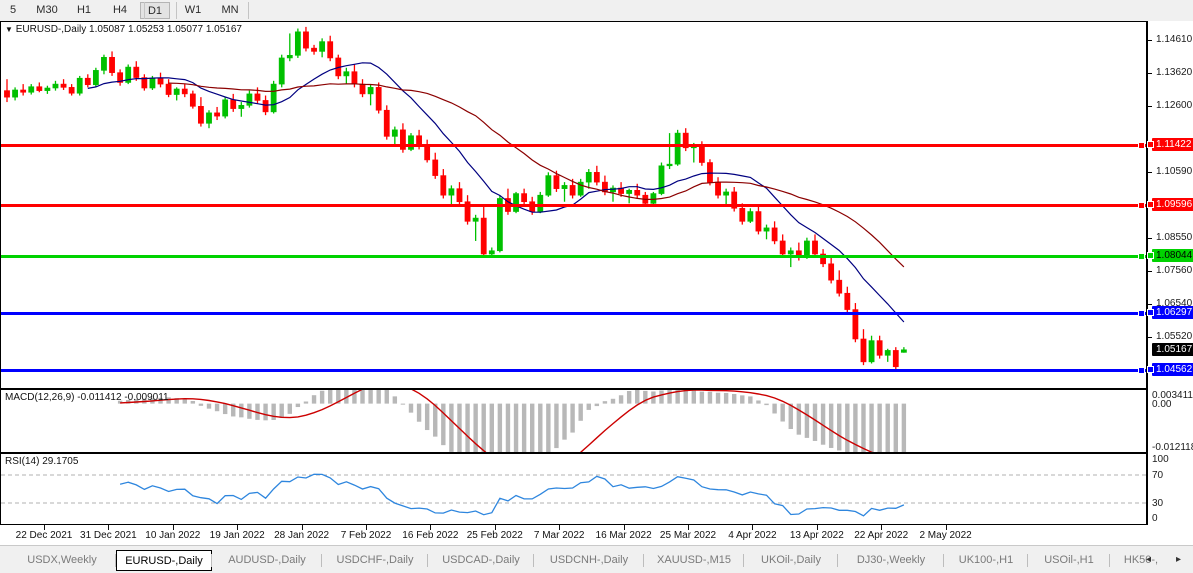  What do you see at coordinates (267, 560) in the screenshot?
I see `chart-tab-audusd-daily: AUDUSD-,Daily` at bounding box center [267, 560].